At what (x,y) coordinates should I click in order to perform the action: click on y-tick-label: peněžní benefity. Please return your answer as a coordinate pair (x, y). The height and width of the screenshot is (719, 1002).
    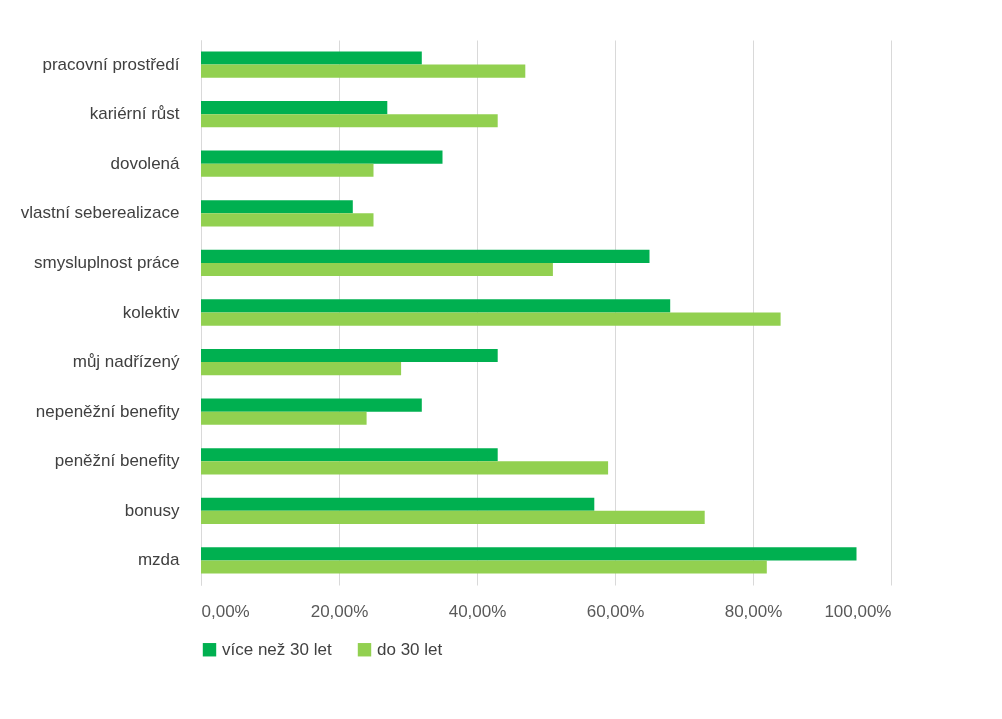
    Looking at the image, I should click on (117, 461).